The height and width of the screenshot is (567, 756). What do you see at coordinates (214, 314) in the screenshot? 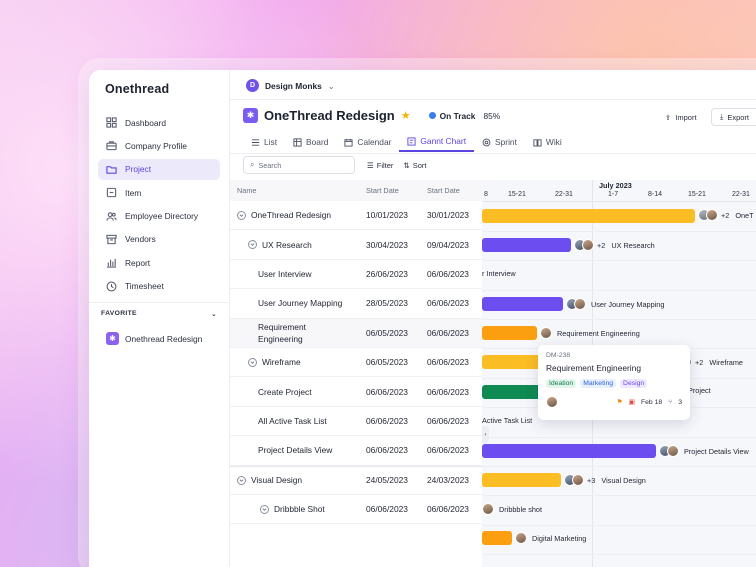
I see `chevron-down-icon: ⌄` at bounding box center [214, 314].